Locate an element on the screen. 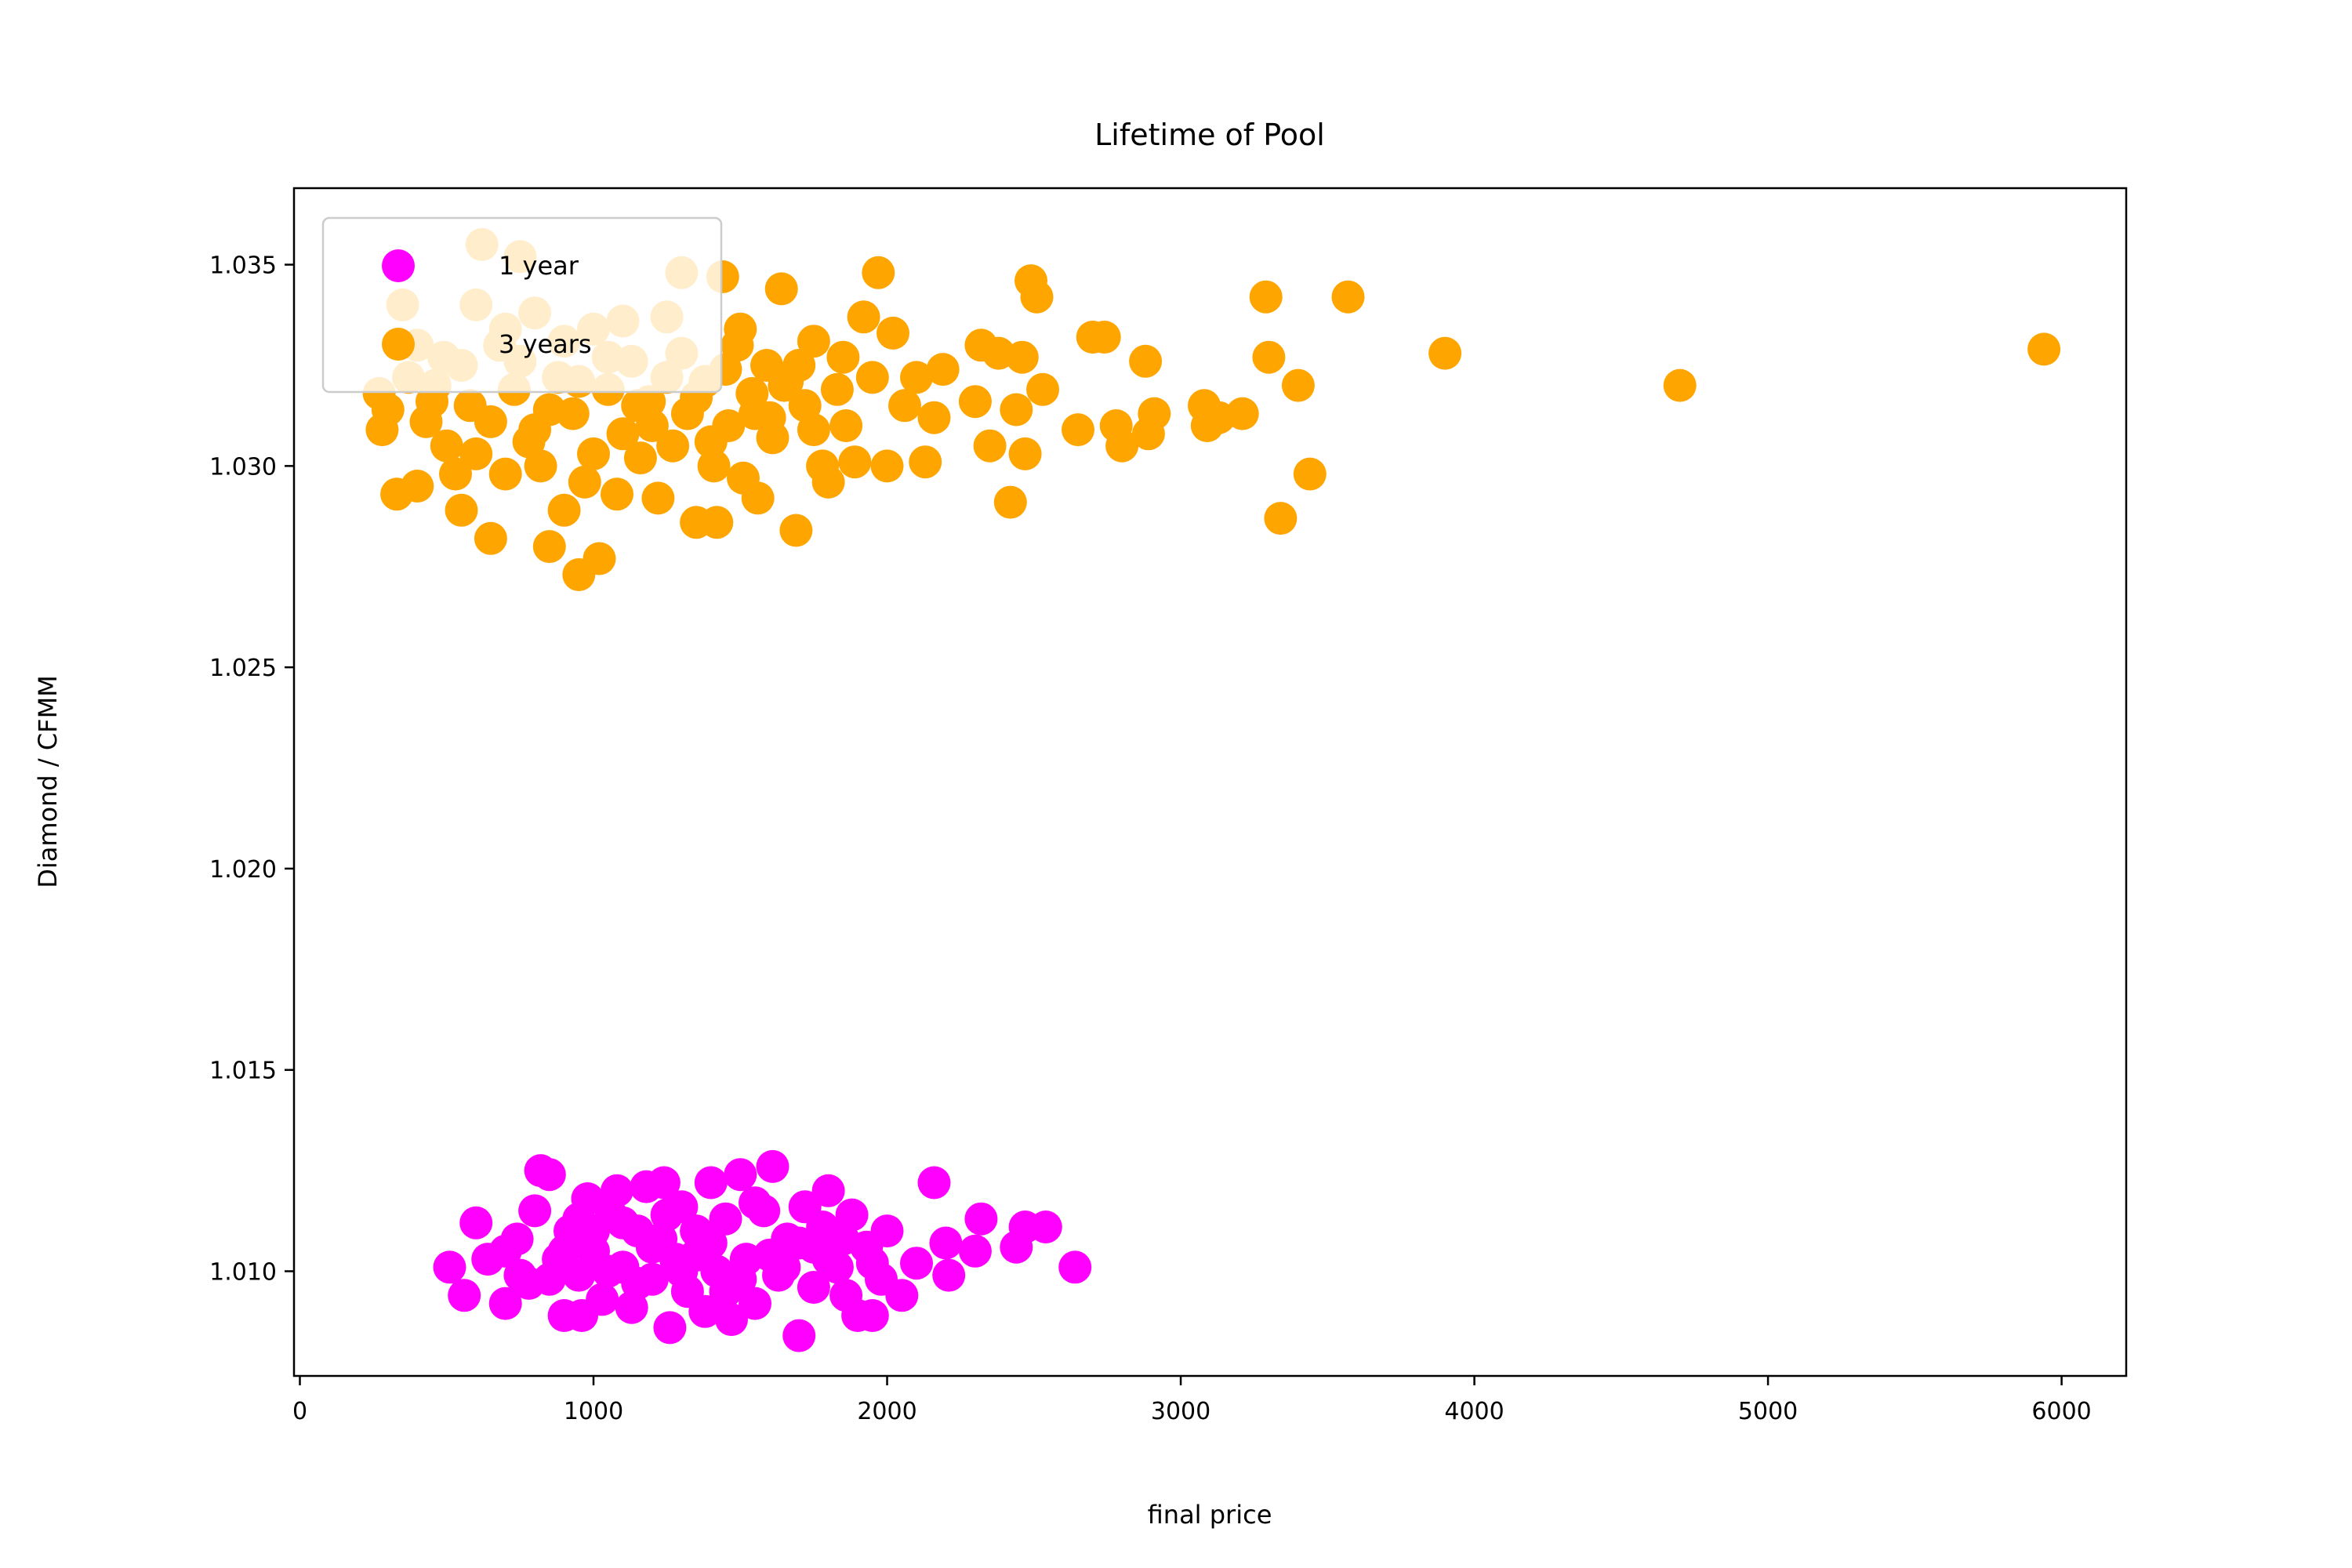 This screenshot has width=2352, height=1568. y-tick-label: 1.035 is located at coordinates (243, 266).